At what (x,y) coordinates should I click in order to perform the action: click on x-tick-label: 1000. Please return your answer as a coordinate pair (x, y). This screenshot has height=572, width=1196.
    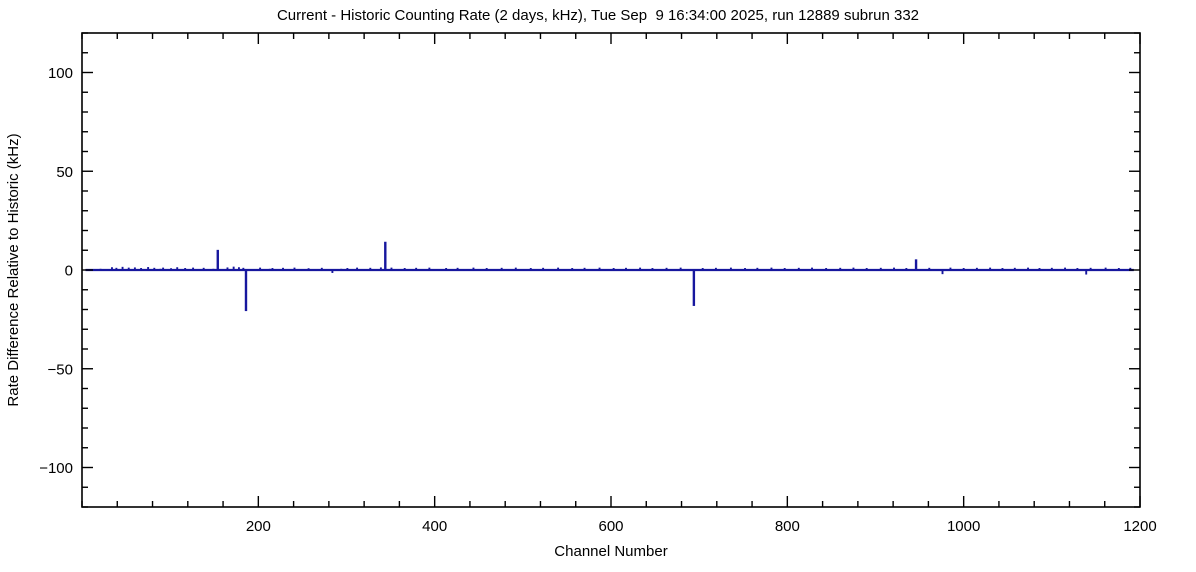
    Looking at the image, I should click on (963, 526).